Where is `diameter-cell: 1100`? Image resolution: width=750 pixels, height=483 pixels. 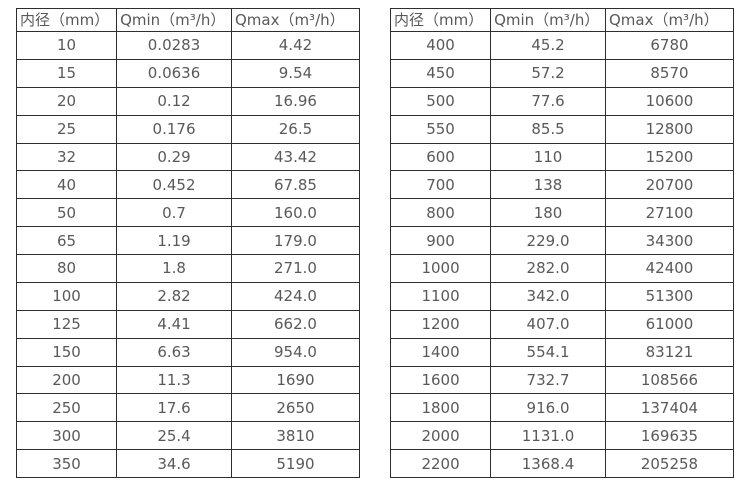 diameter-cell: 1100 is located at coordinates (440, 296).